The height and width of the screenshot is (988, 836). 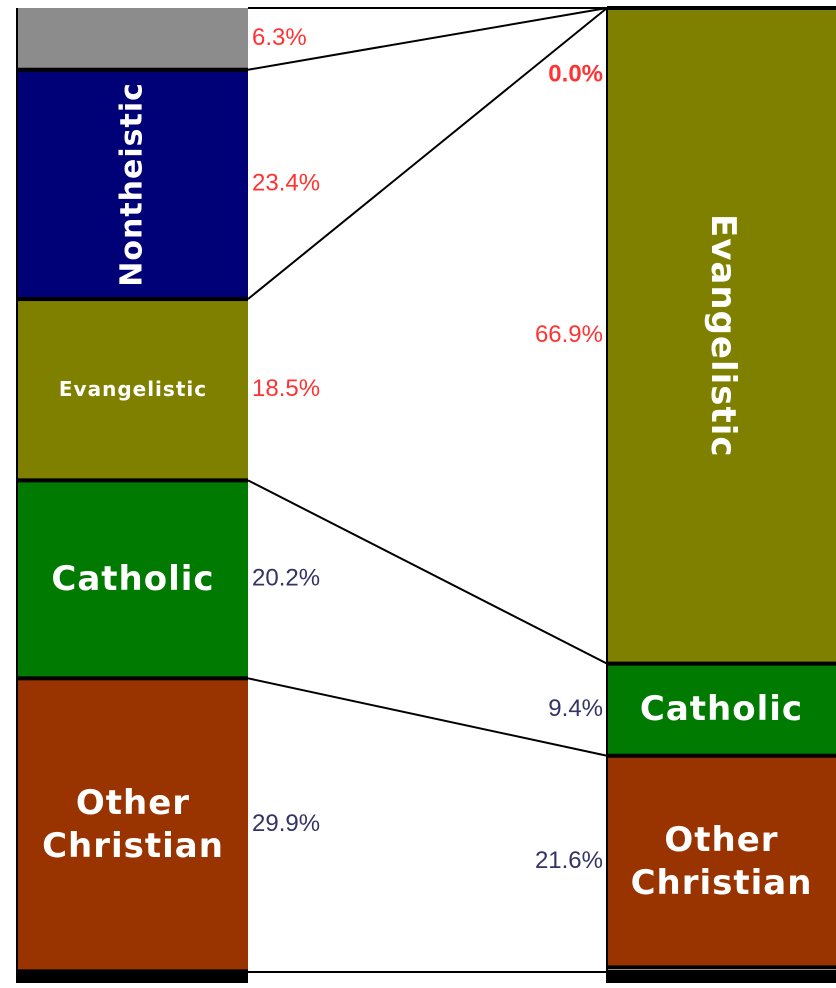 What do you see at coordinates (569, 334) in the screenshot?
I see `value-label: 66.9%` at bounding box center [569, 334].